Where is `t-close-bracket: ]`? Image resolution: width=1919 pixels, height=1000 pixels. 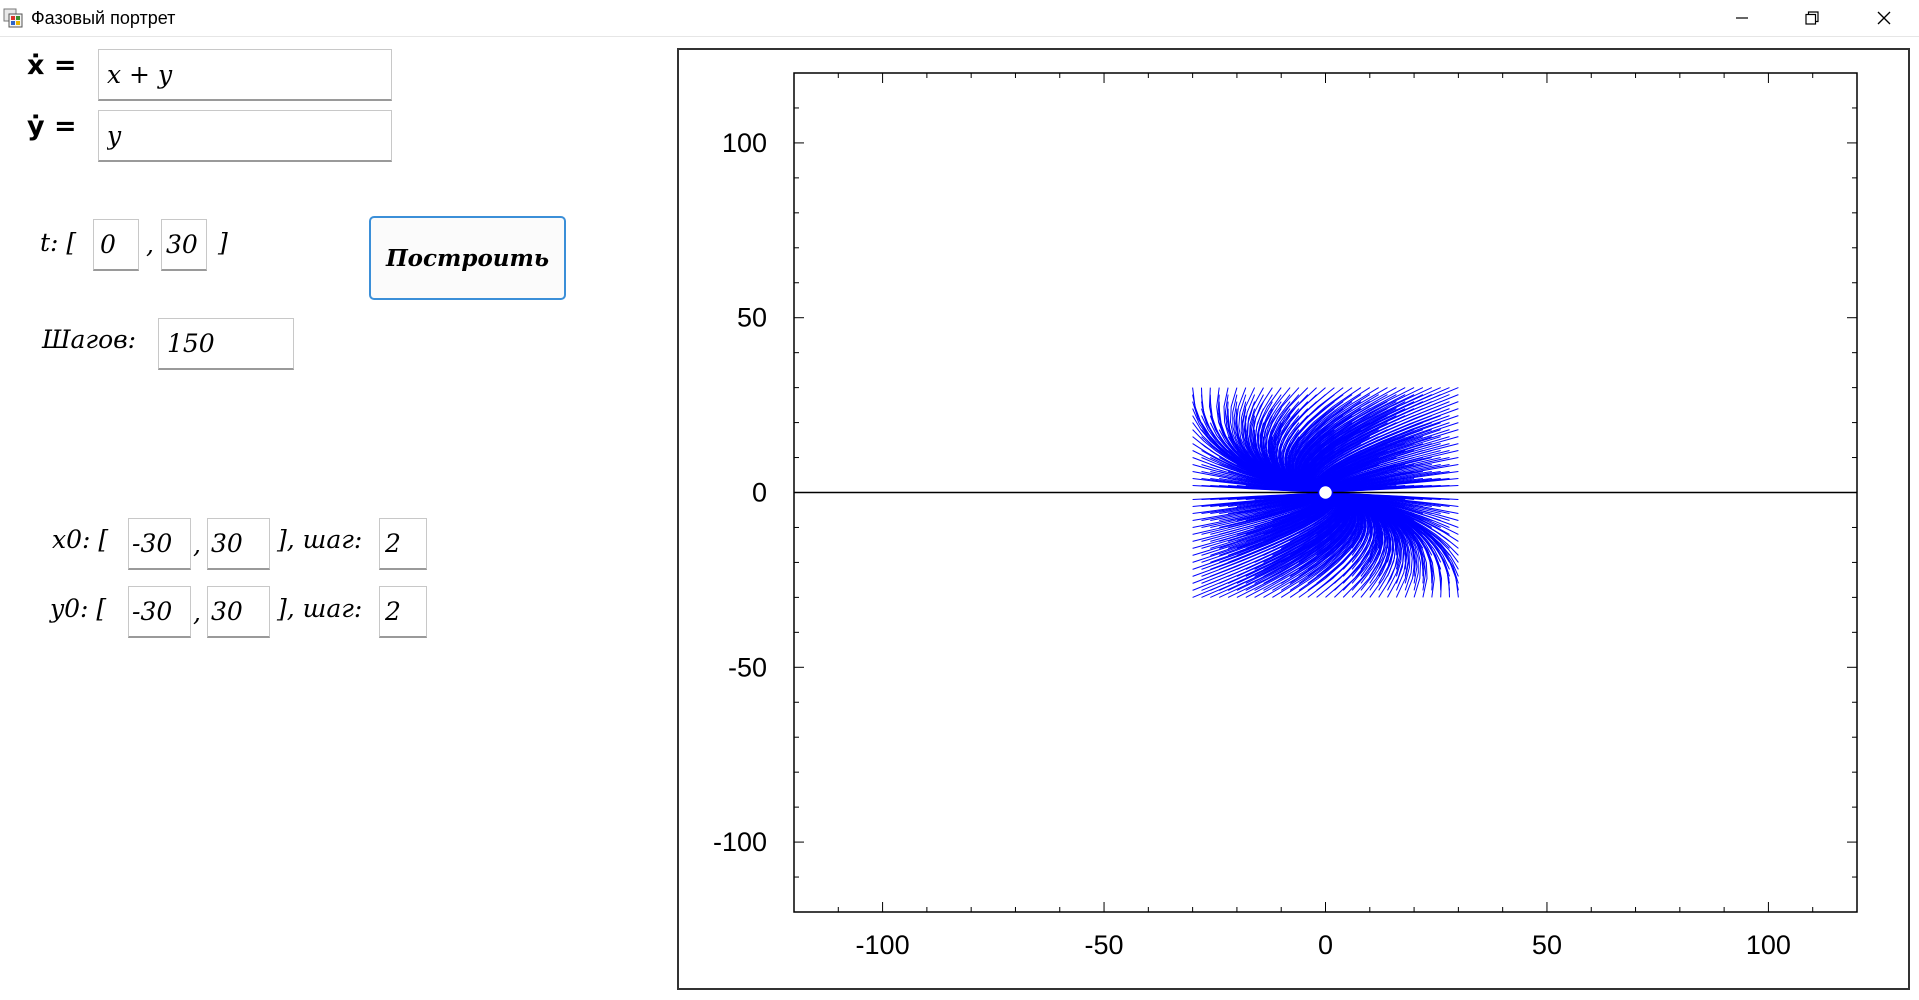
t-close-bracket: ] is located at coordinates (223, 242).